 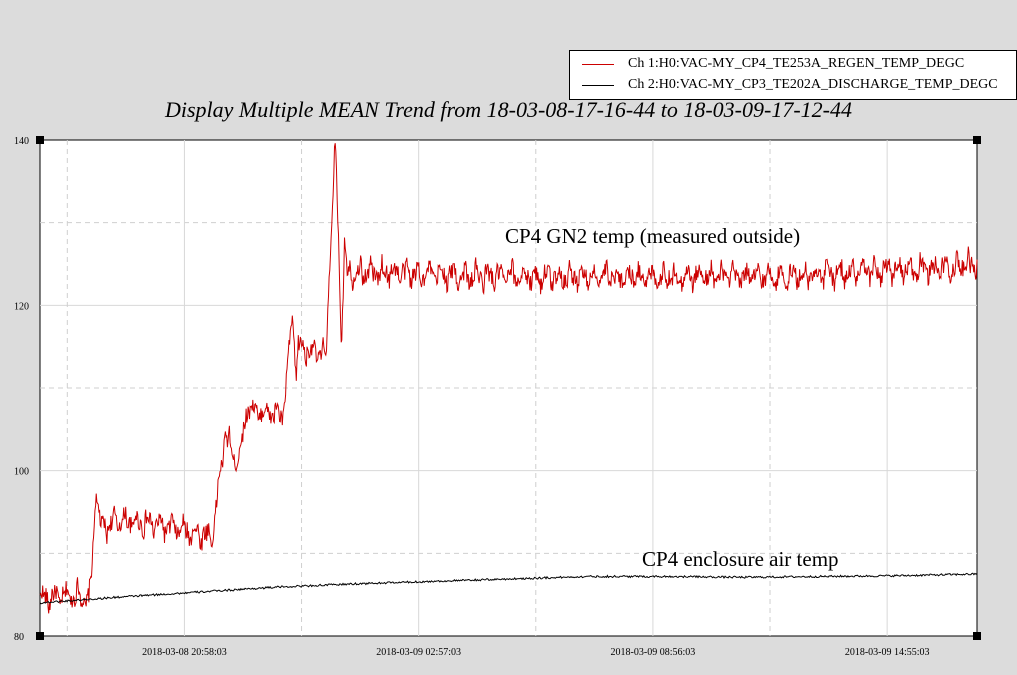 What do you see at coordinates (508, 588) in the screenshot?
I see `series-line-ch2` at bounding box center [508, 588].